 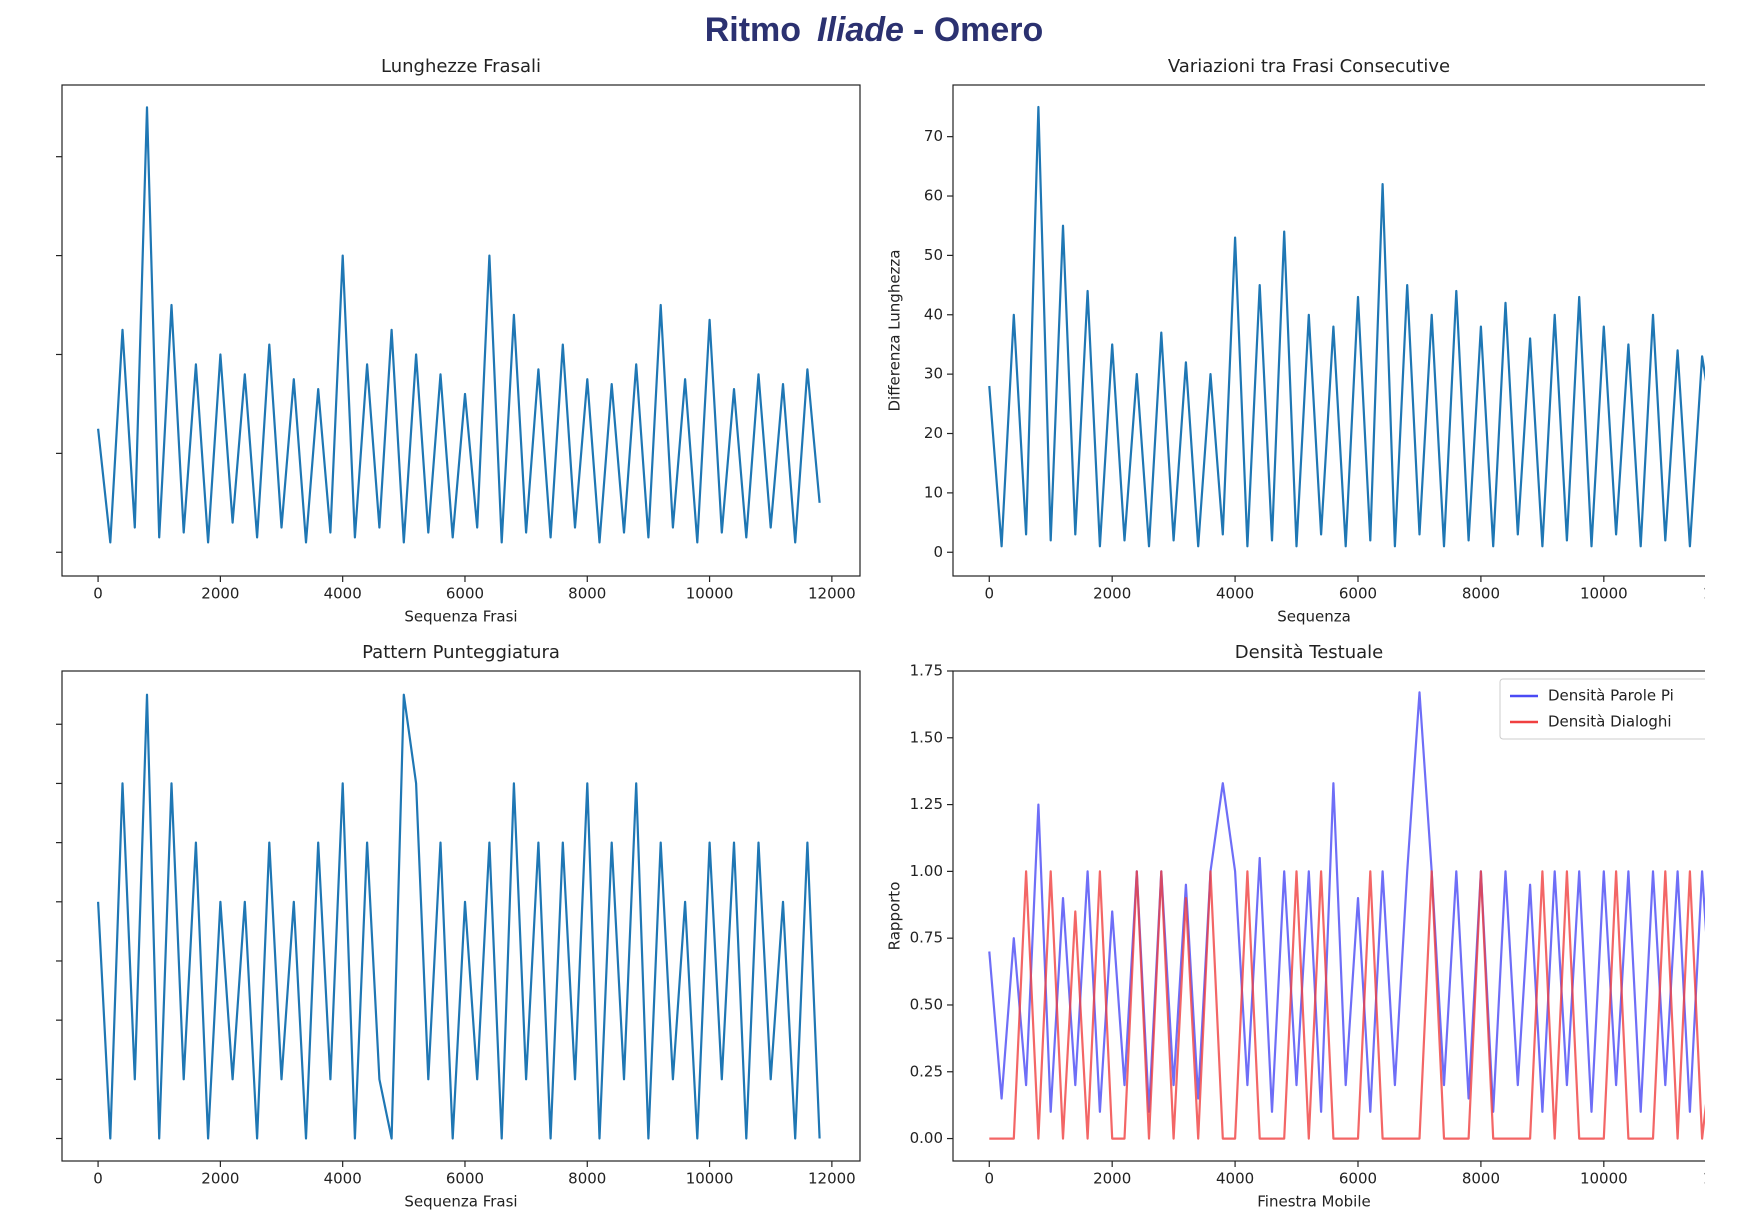 What do you see at coordinates (926, 804) in the screenshot?
I see `y-tick-label: 1.25` at bounding box center [926, 804].